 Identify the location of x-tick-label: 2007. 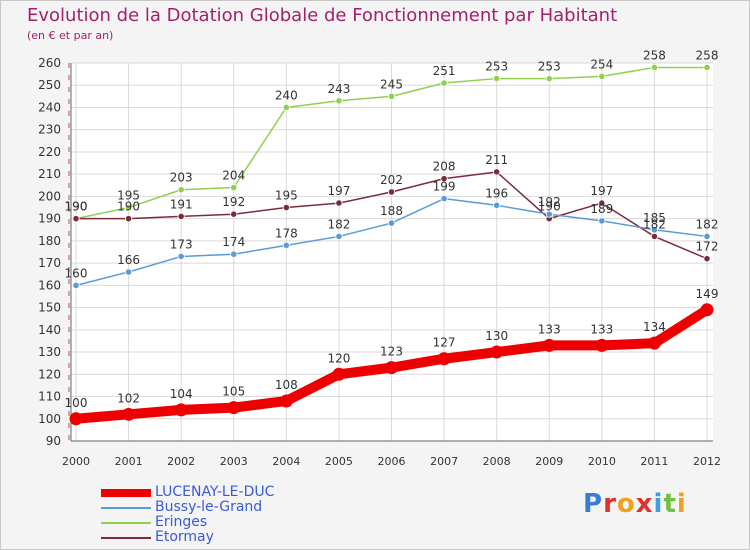
(444, 461).